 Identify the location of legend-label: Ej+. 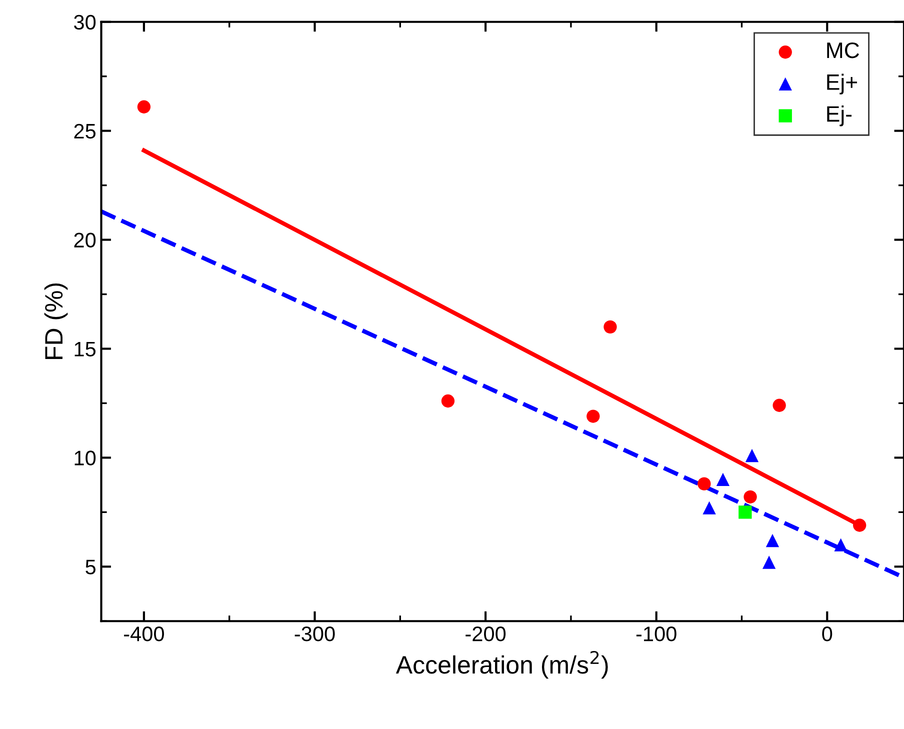
(842, 84).